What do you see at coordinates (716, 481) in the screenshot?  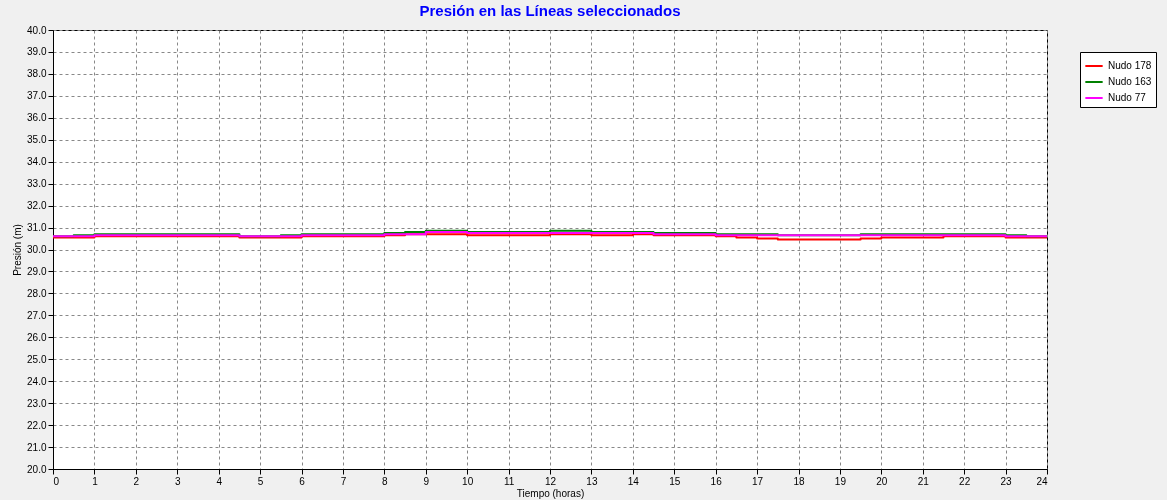 I see `x-tick-label: 16` at bounding box center [716, 481].